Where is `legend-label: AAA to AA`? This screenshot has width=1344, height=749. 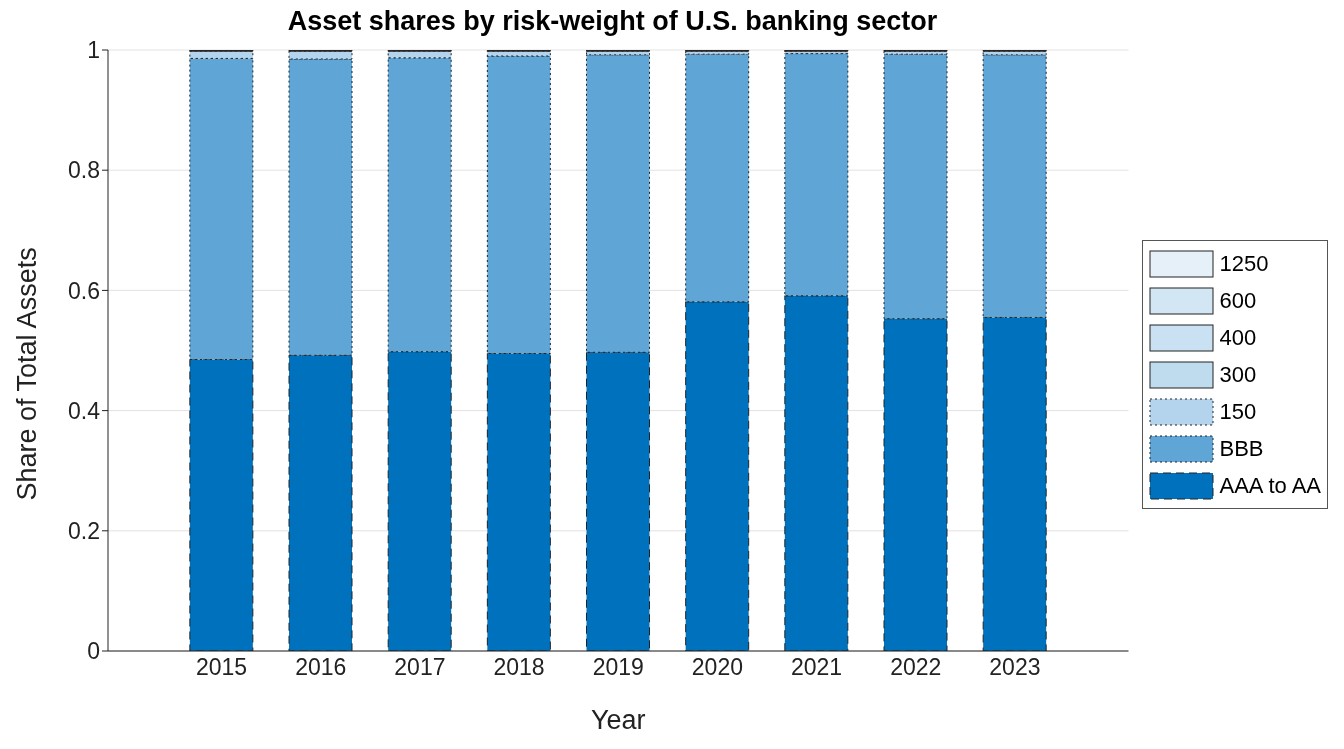 legend-label: AAA to AA is located at coordinates (1270, 485).